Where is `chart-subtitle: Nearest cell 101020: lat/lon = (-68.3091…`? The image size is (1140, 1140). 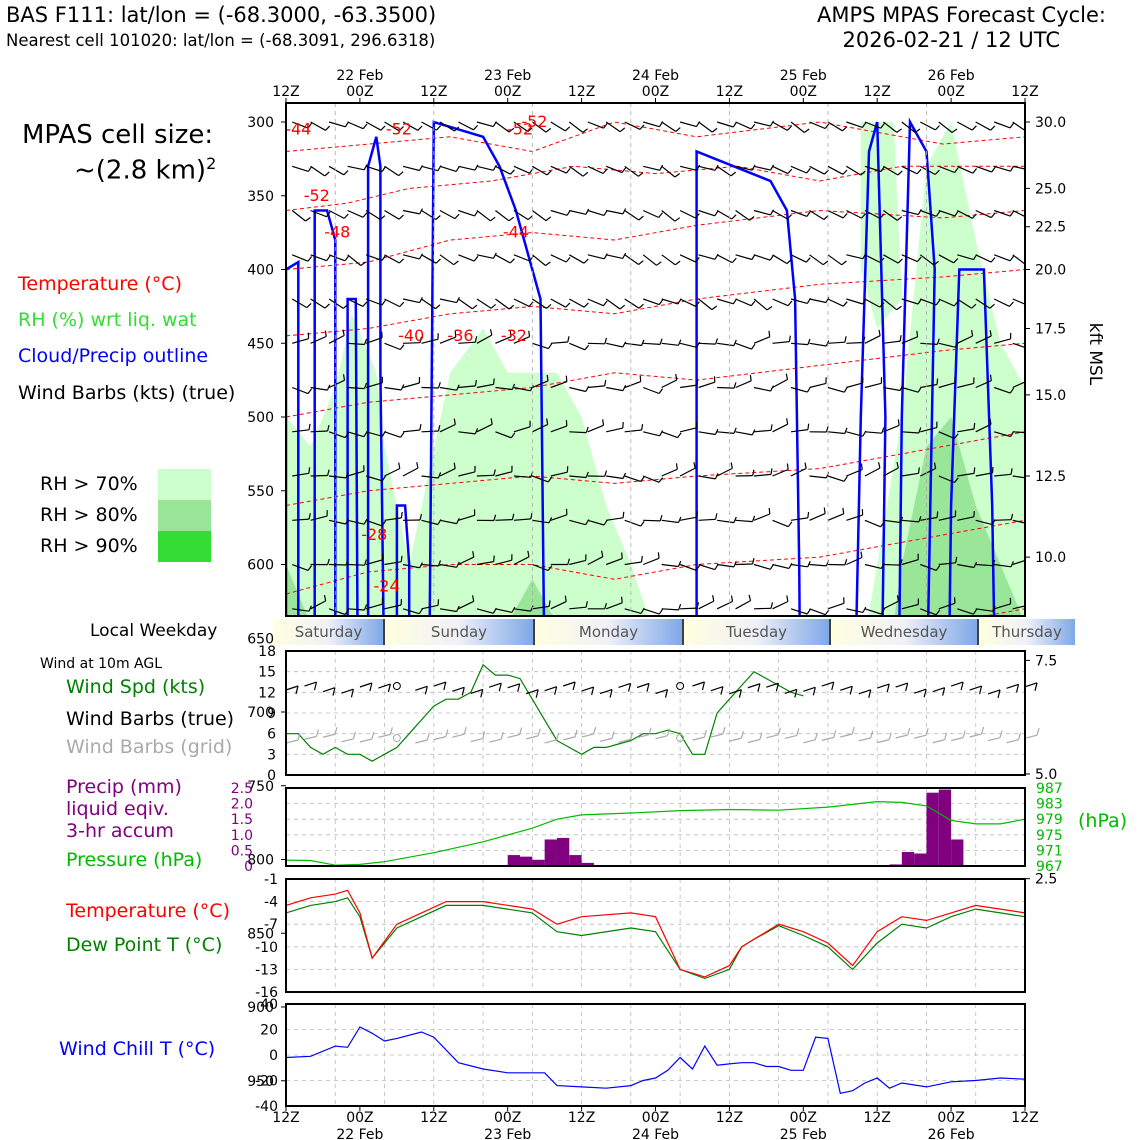
chart-subtitle: Nearest cell 101020: lat/lon = (-68.3091… is located at coordinates (221, 40).